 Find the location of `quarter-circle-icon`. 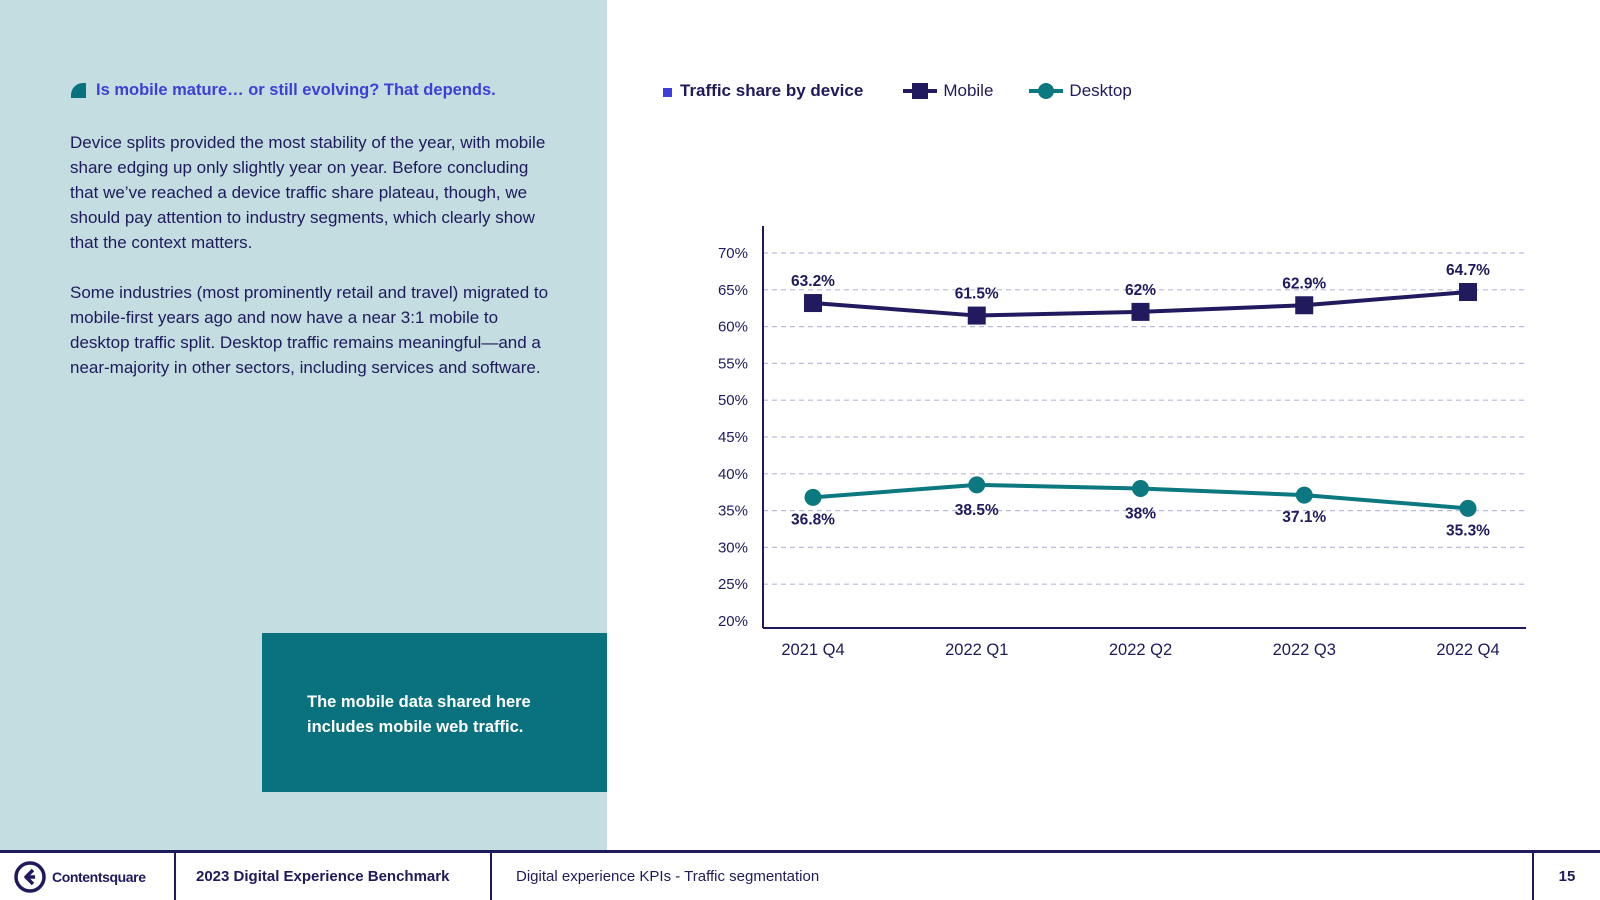

quarter-circle-icon is located at coordinates (78, 90).